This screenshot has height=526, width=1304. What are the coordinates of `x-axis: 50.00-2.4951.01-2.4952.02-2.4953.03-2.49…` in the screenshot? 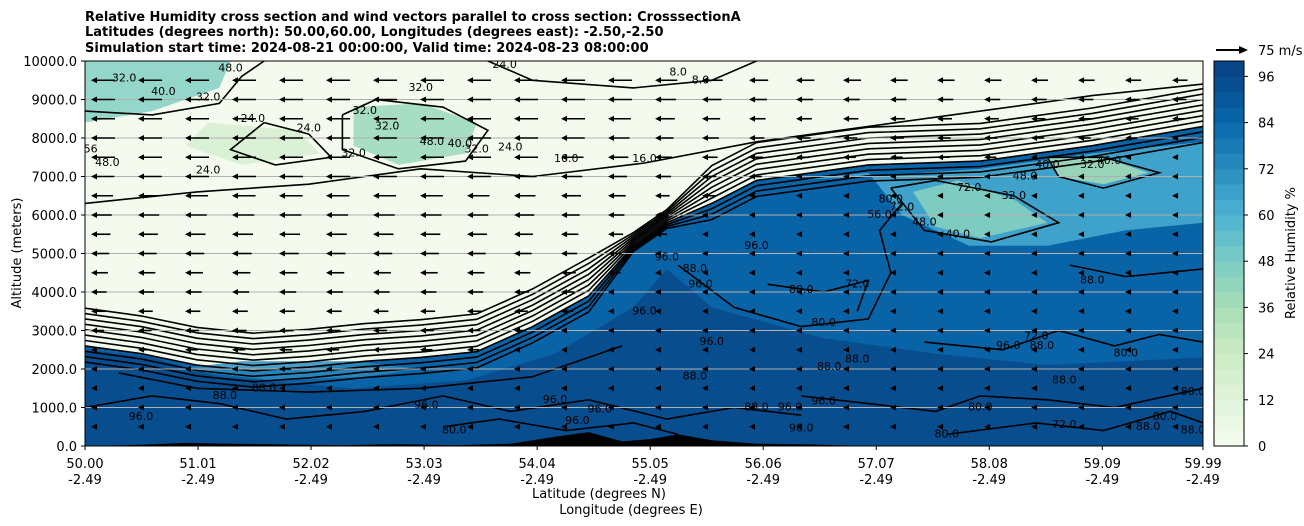 It's located at (644, 467).